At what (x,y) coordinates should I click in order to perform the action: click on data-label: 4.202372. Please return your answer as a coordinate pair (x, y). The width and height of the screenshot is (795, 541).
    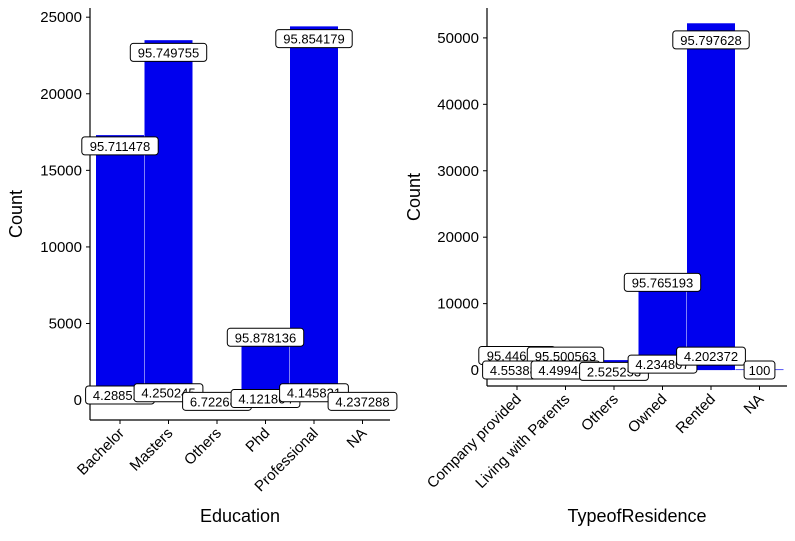
    Looking at the image, I should click on (711, 356).